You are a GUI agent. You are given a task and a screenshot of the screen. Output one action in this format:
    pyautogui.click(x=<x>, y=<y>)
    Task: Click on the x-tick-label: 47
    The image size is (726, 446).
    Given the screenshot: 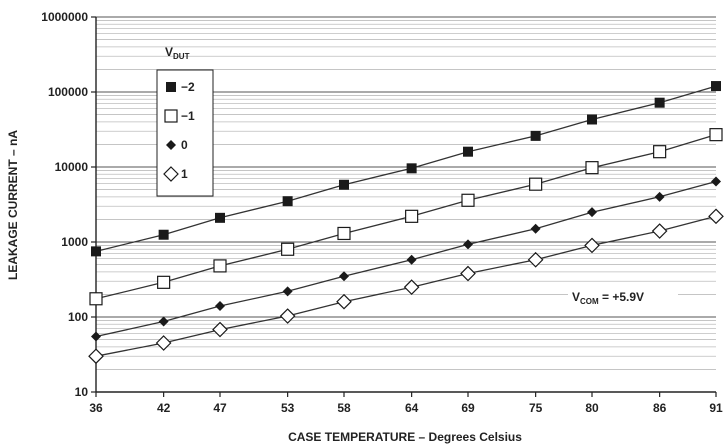 What is the action you would take?
    pyautogui.click(x=220, y=408)
    